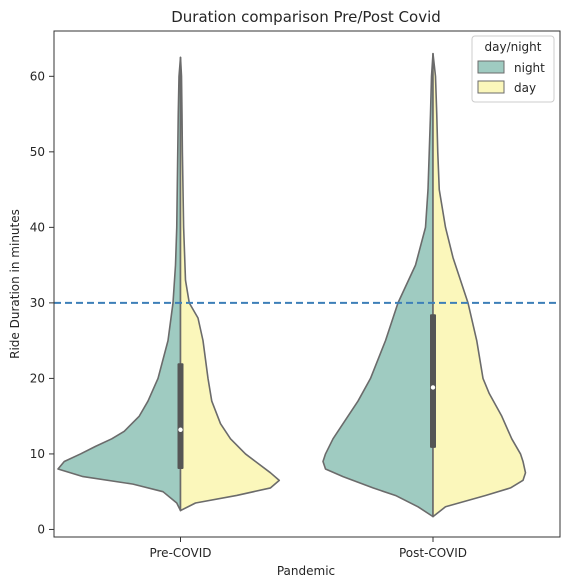  Describe the element at coordinates (37, 303) in the screenshot. I see `y-tick-label: 30` at that location.